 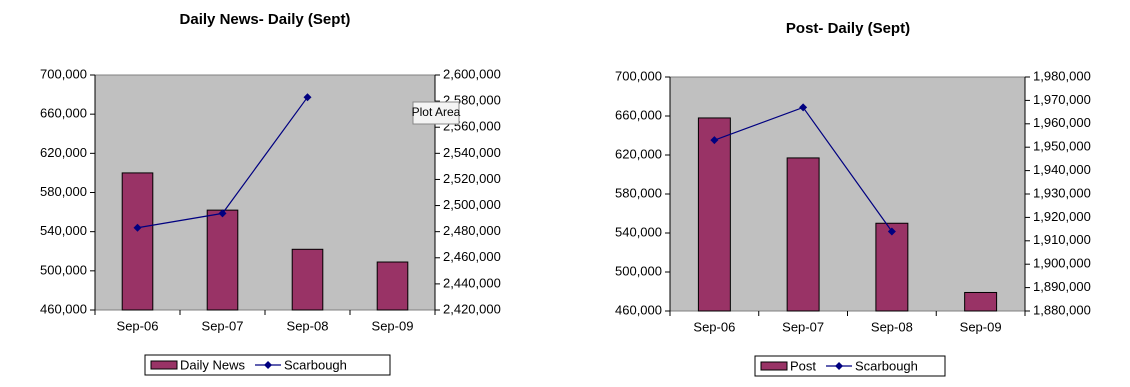 I want to click on tooltip-text: Plot Area, so click(x=436, y=112).